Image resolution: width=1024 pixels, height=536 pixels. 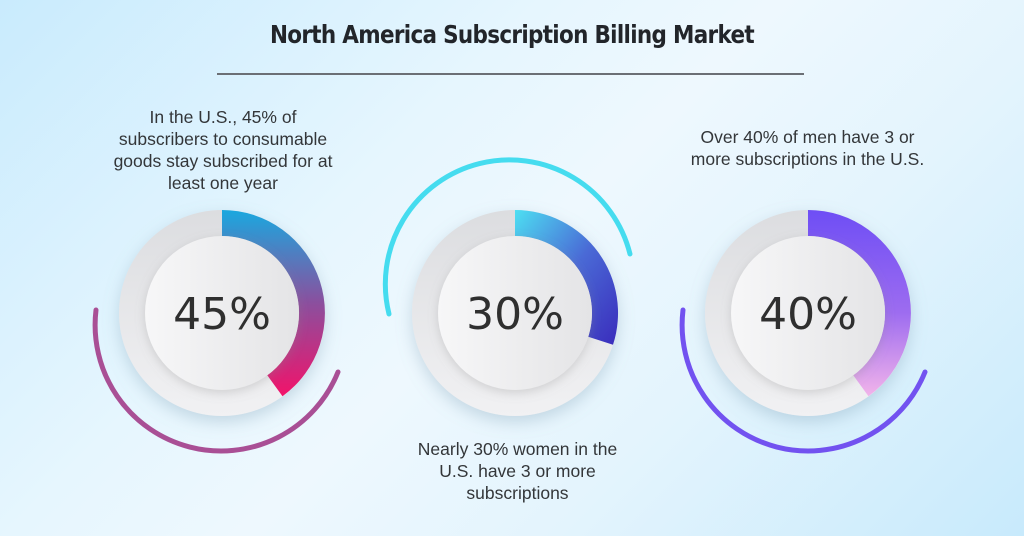 I want to click on percent-label: 40%, so click(x=808, y=314).